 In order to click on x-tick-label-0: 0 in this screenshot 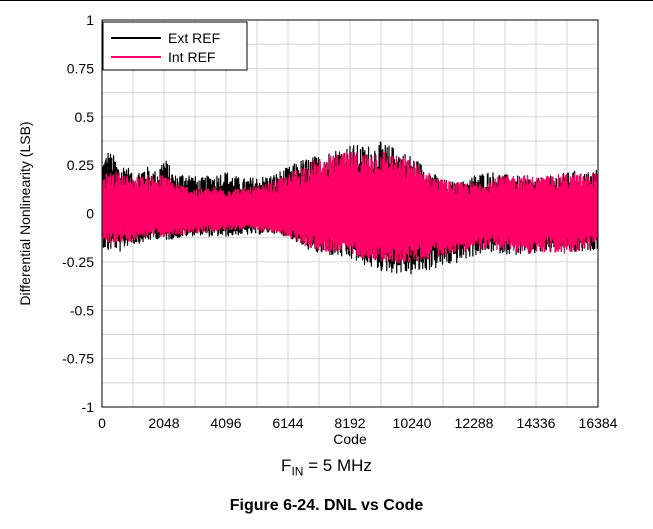, I will do `click(102, 423)`.